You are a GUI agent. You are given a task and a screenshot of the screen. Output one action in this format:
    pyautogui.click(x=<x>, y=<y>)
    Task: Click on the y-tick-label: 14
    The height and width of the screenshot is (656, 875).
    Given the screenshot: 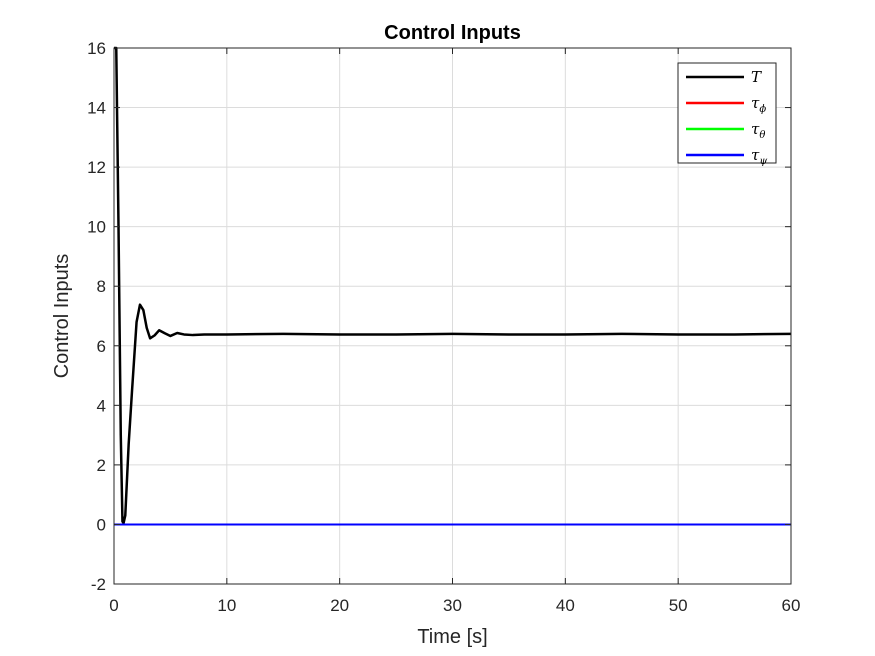 What is the action you would take?
    pyautogui.click(x=96, y=108)
    